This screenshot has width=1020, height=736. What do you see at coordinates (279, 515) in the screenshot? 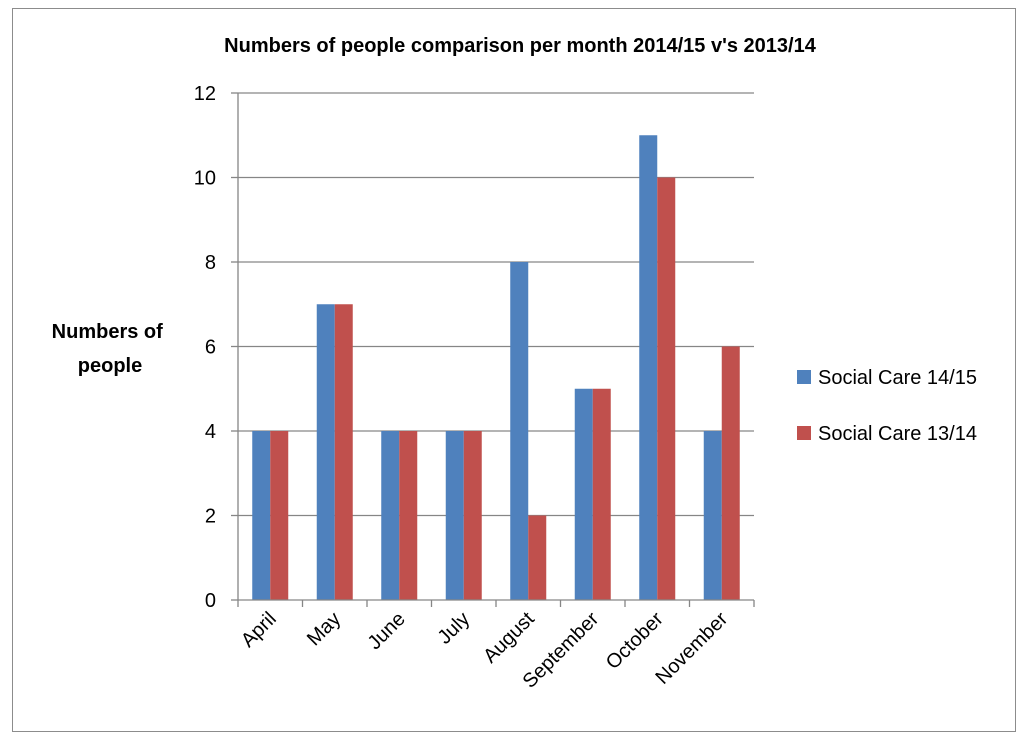
I see `bar-social-care-13-14-april` at bounding box center [279, 515].